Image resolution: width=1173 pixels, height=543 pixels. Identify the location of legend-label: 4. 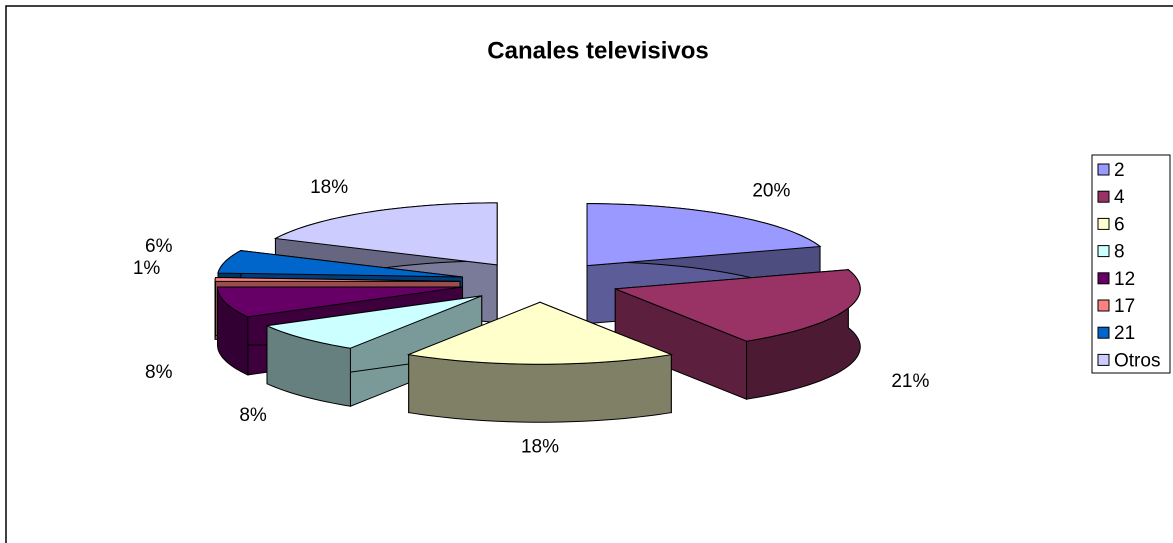
(1119, 197).